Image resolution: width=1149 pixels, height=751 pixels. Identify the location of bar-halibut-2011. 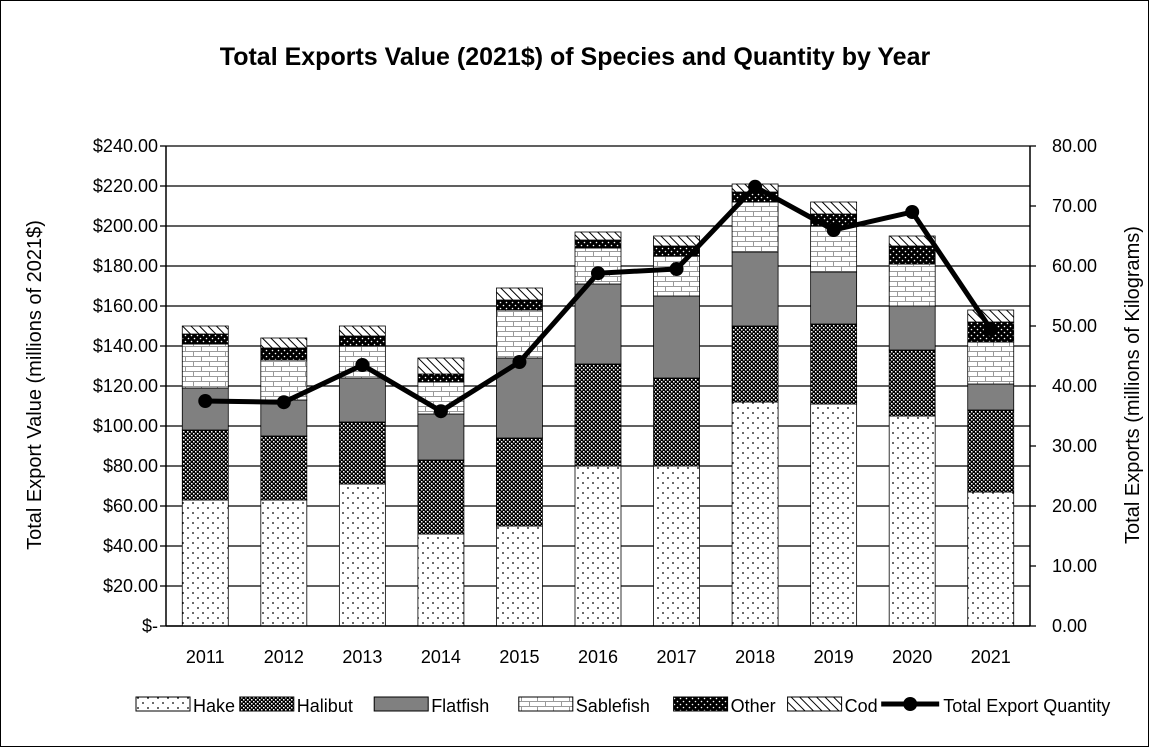
(205, 465).